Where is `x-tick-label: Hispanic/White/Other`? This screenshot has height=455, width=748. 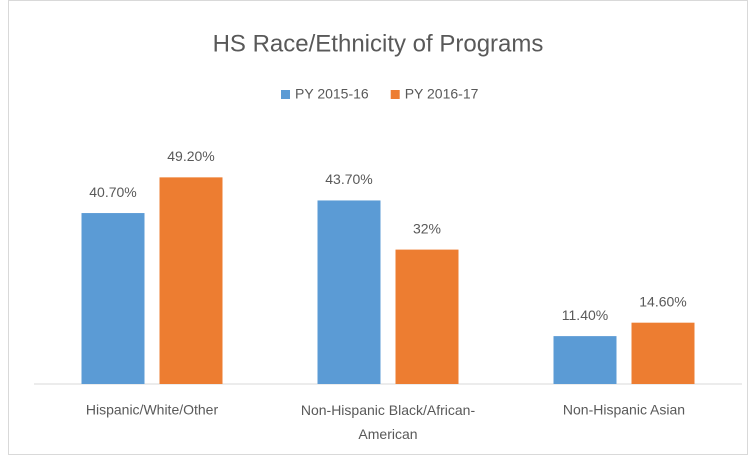
x-tick-label: Hispanic/White/Other is located at coordinates (152, 410).